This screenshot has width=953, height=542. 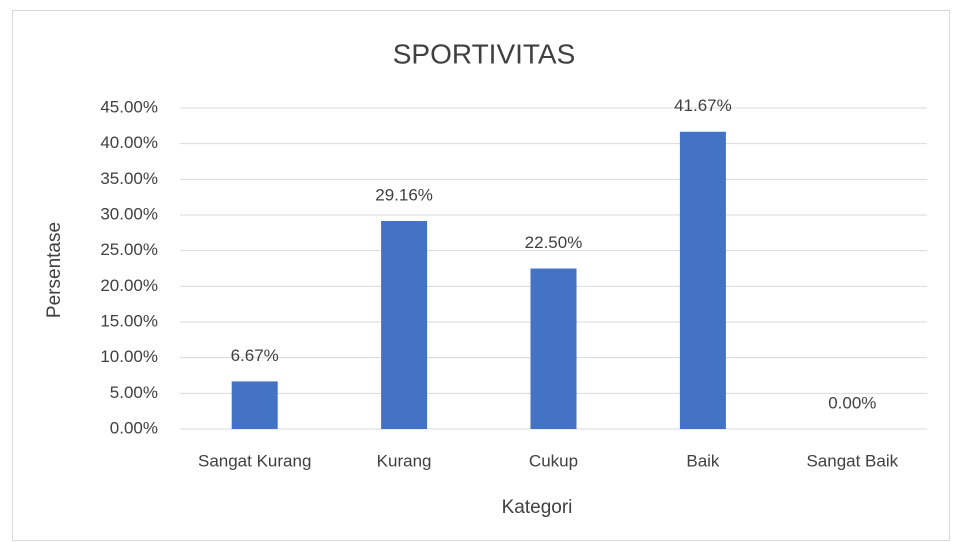 What do you see at coordinates (129, 178) in the screenshot?
I see `y-tick-label: 35.00%` at bounding box center [129, 178].